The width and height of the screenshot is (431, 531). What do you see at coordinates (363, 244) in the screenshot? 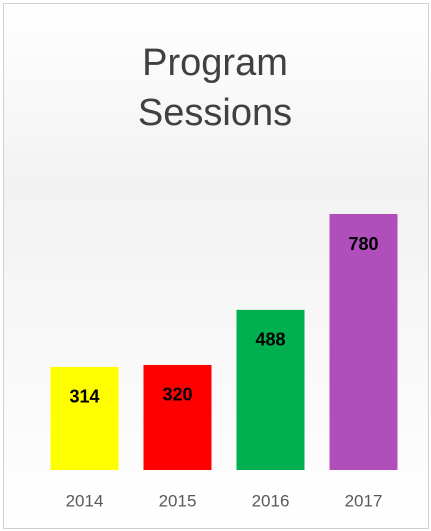
I see `data-label: 780` at bounding box center [363, 244].